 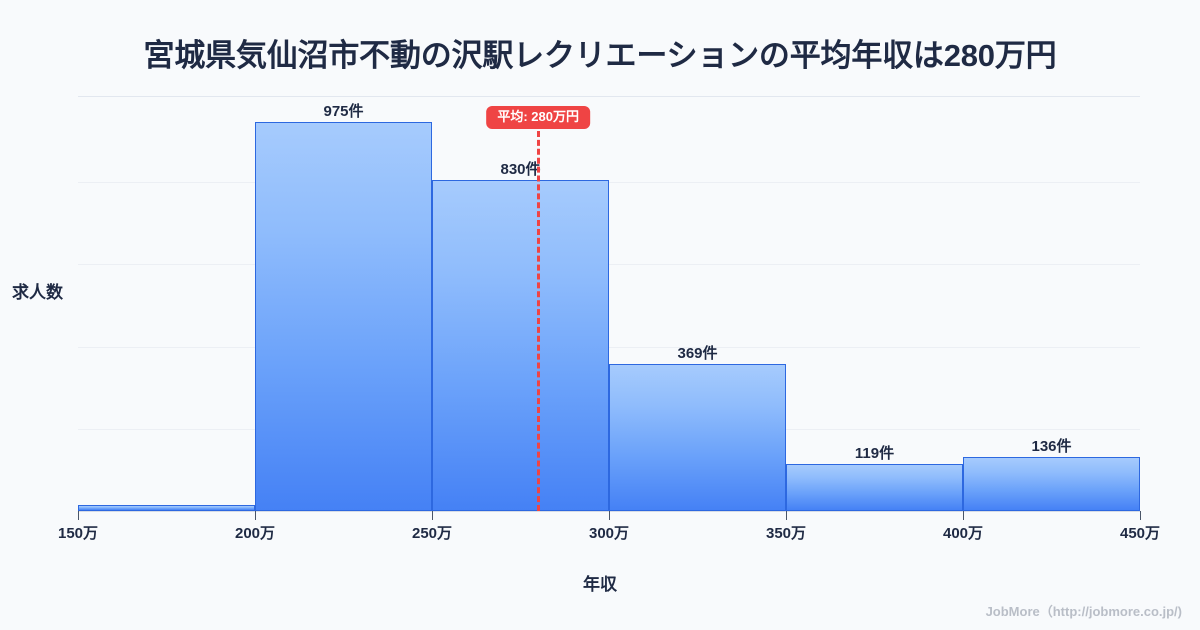 I want to click on title-divider, so click(x=609, y=96).